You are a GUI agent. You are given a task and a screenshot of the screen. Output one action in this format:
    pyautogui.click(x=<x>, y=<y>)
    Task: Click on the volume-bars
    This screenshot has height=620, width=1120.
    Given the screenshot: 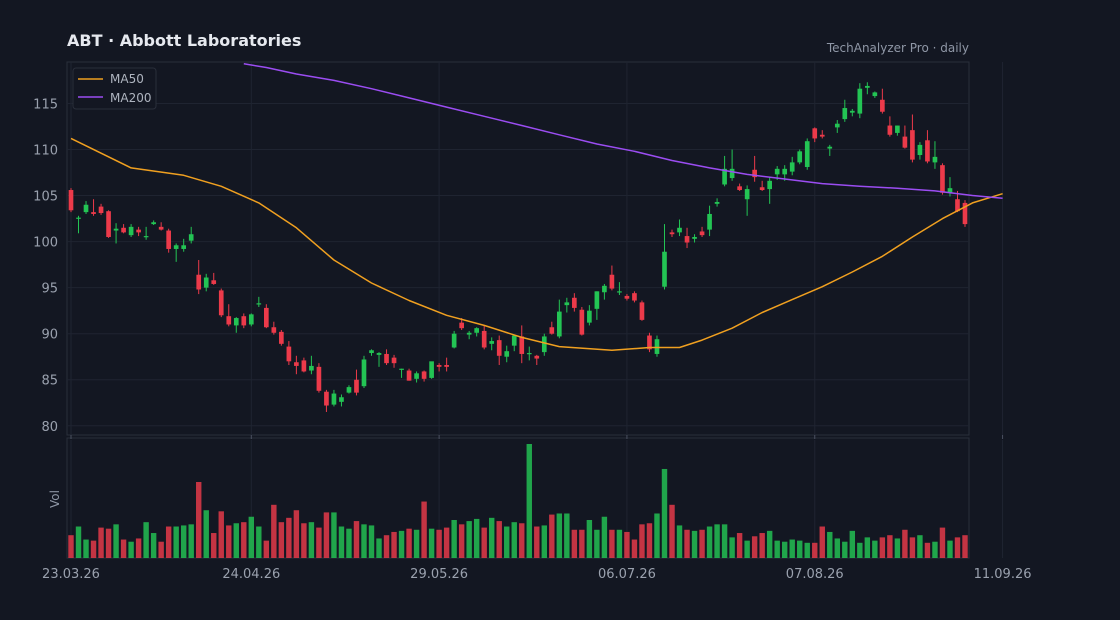 What is the action you would take?
    pyautogui.click(x=518, y=501)
    